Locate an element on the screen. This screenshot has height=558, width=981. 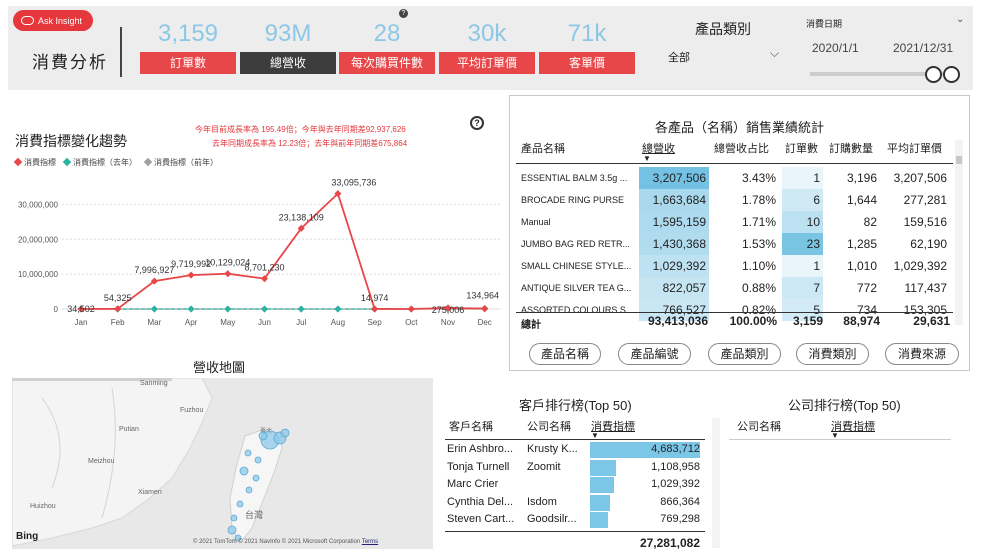
legend-item: 消費指標（去年） is located at coordinates (99, 162).